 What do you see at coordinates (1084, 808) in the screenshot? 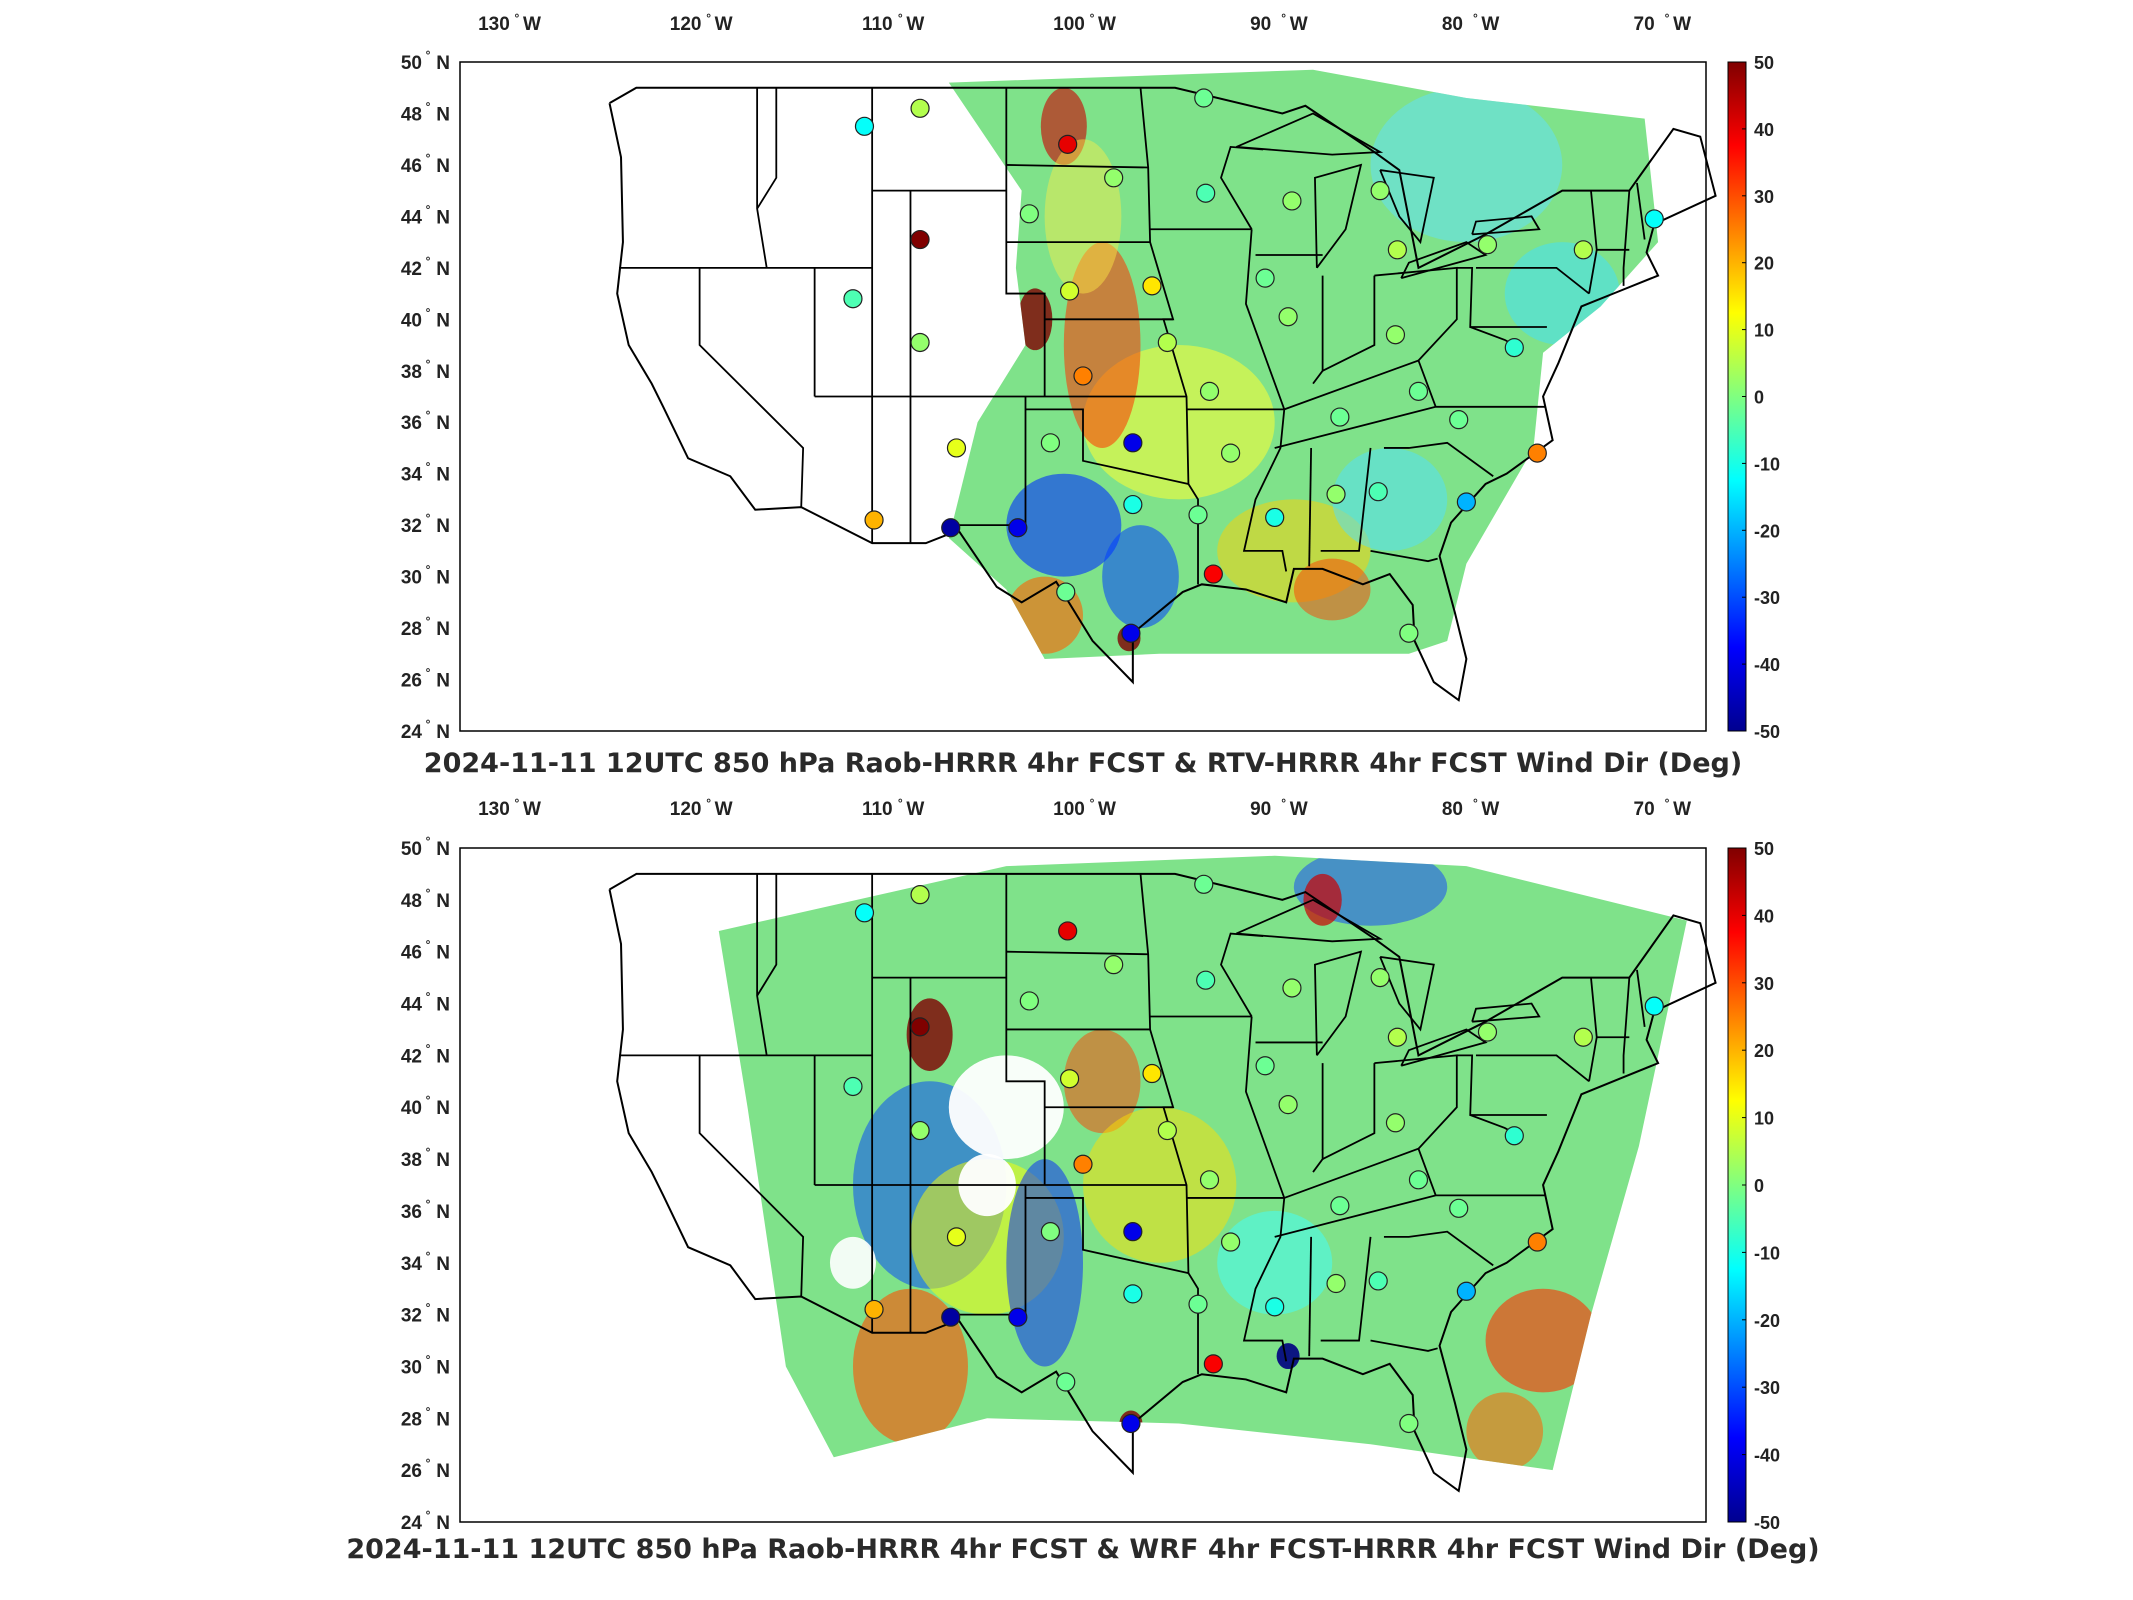
I see `lon-tick-labels: 130 ° W 120 ° W 110 ° W 100 ° W 90 ° W 80 ° W 70 ° W` at bounding box center [1084, 808].